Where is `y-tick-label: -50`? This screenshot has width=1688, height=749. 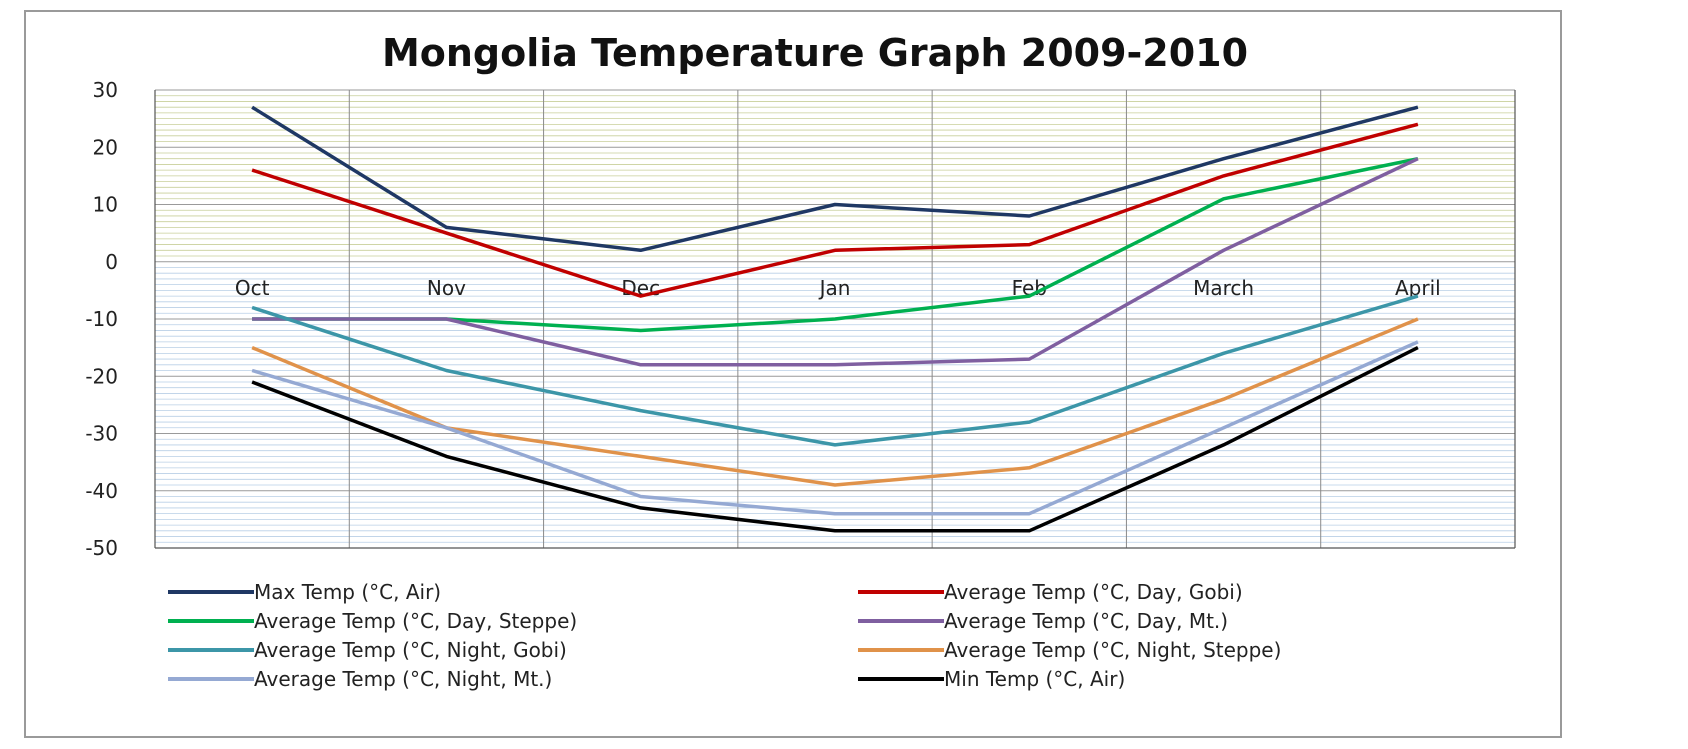 y-tick-label: -50 is located at coordinates (101, 548).